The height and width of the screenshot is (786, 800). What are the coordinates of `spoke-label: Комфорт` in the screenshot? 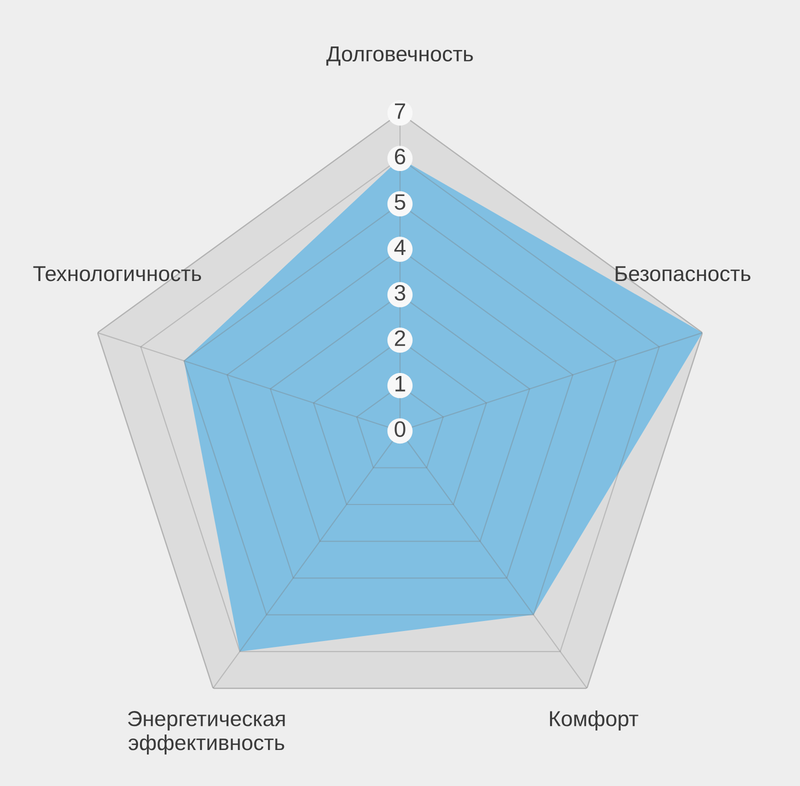 It's located at (594, 720).